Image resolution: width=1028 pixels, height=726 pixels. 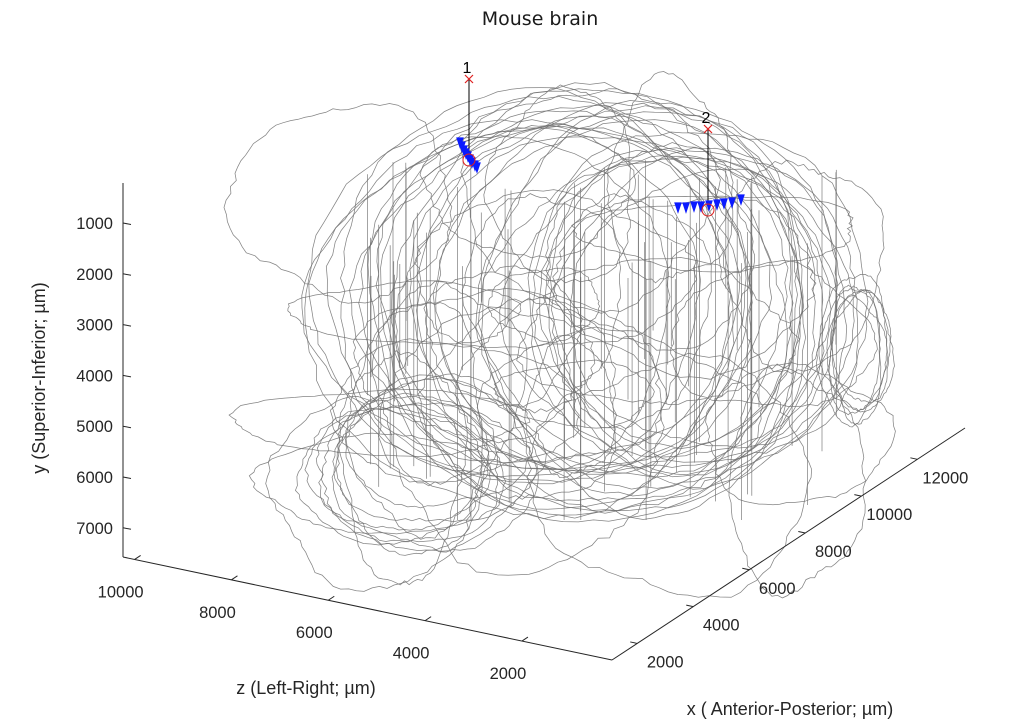 What do you see at coordinates (468, 117) in the screenshot?
I see `probe-1: 1` at bounding box center [468, 117].